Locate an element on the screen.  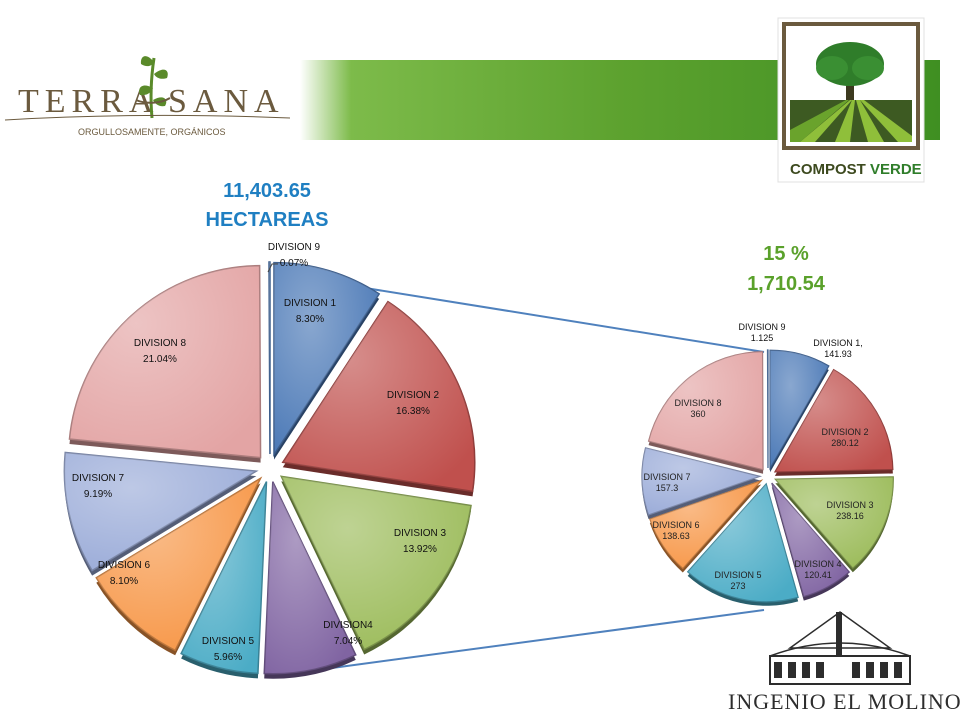
terrasana-logo: TERRA SANA ORGULLOSAMENTE, ORGÁNICOS is located at coordinates (147, 96).